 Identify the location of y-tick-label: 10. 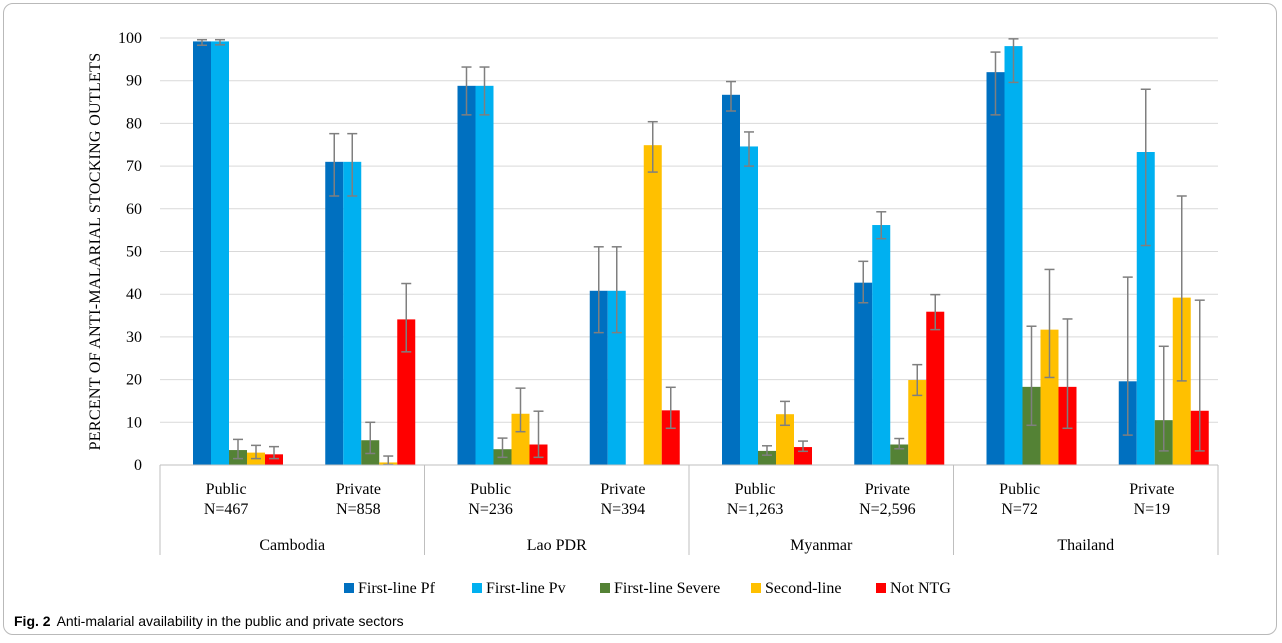
(134, 422).